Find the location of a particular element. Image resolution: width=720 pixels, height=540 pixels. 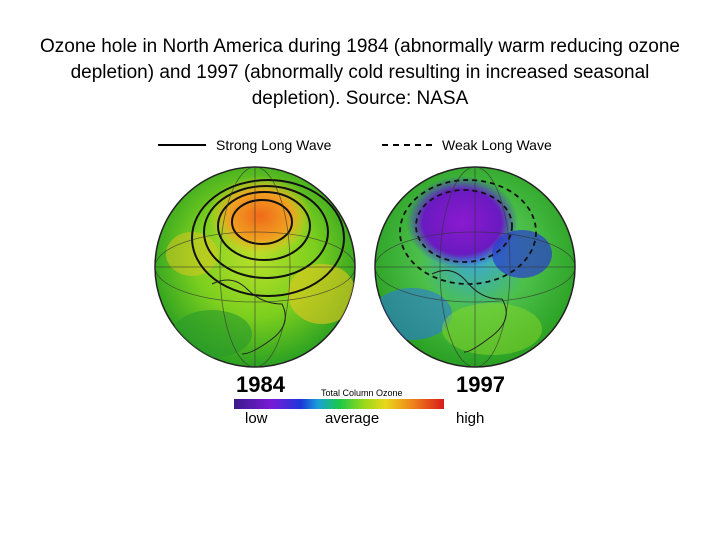

scale-title: Total Column Ozone is located at coordinates (362, 393).